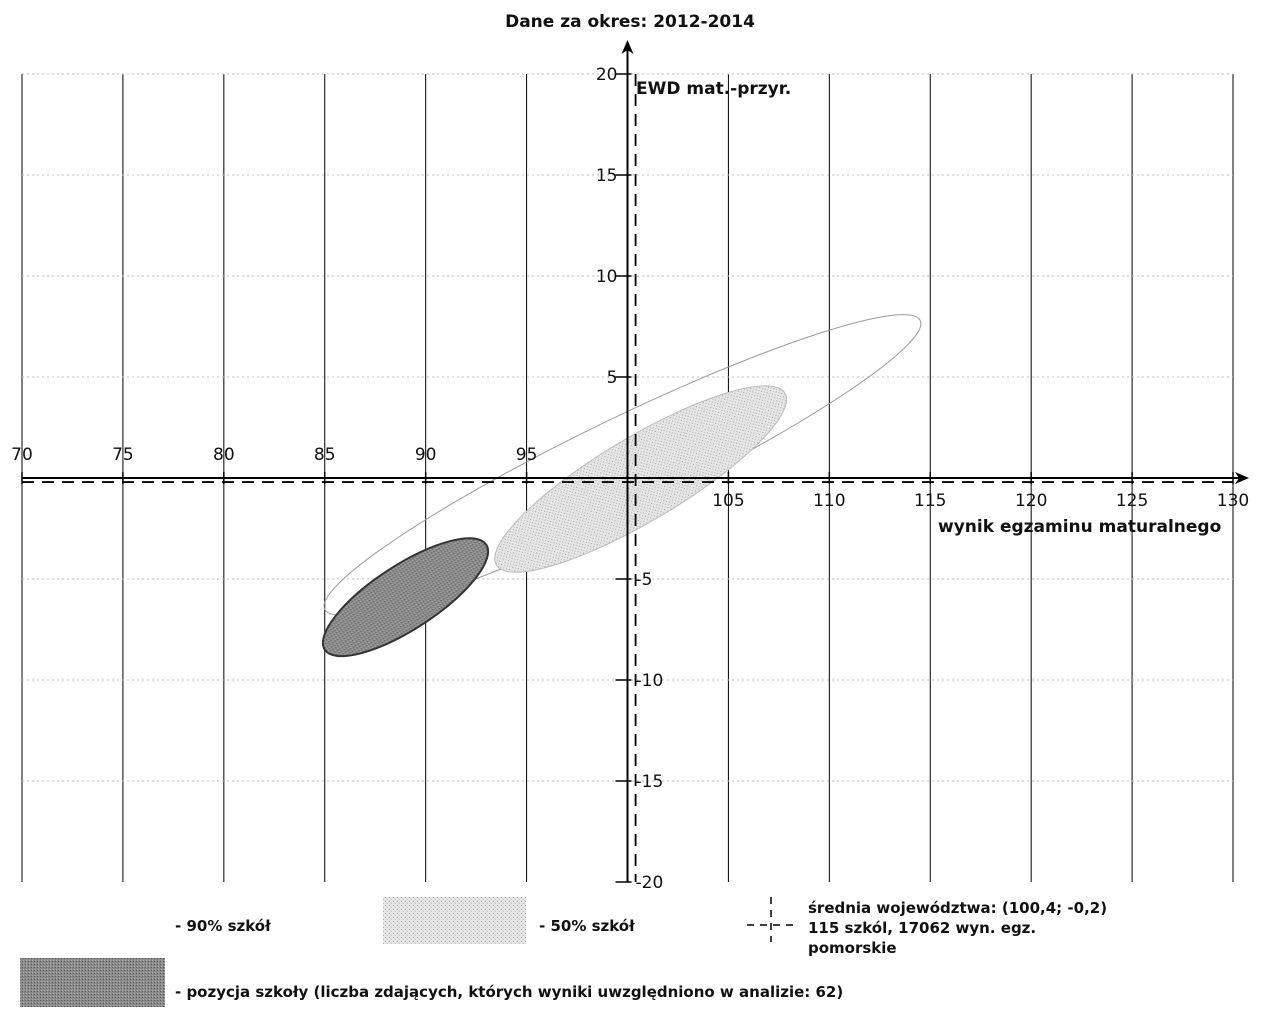 The width and height of the screenshot is (1261, 1009). I want to click on legend-mean-swatch, so click(772, 919).